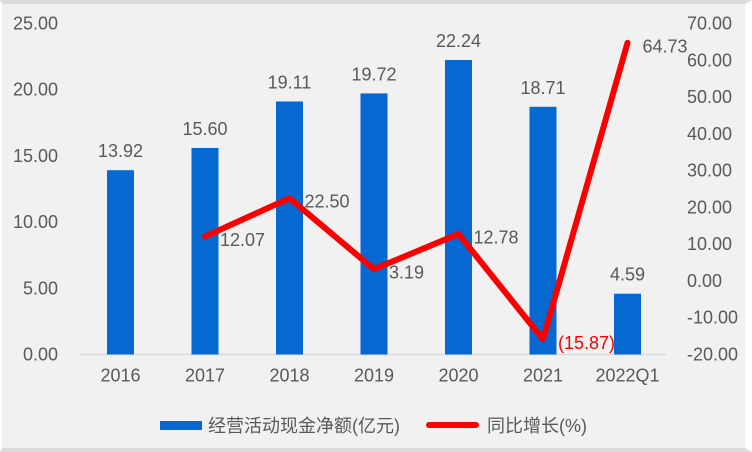 The height and width of the screenshot is (452, 752). Describe the element at coordinates (709, 97) in the screenshot. I see `y-axis-right-tick-label: 50.00` at that location.